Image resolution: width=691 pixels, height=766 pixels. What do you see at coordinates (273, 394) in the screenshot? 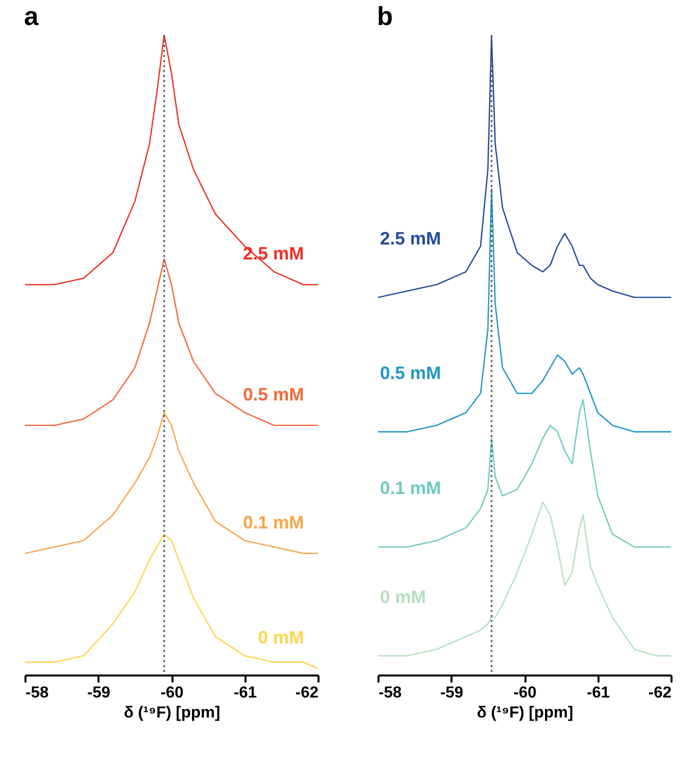
I see `series-label: 0.5 mM` at bounding box center [273, 394].